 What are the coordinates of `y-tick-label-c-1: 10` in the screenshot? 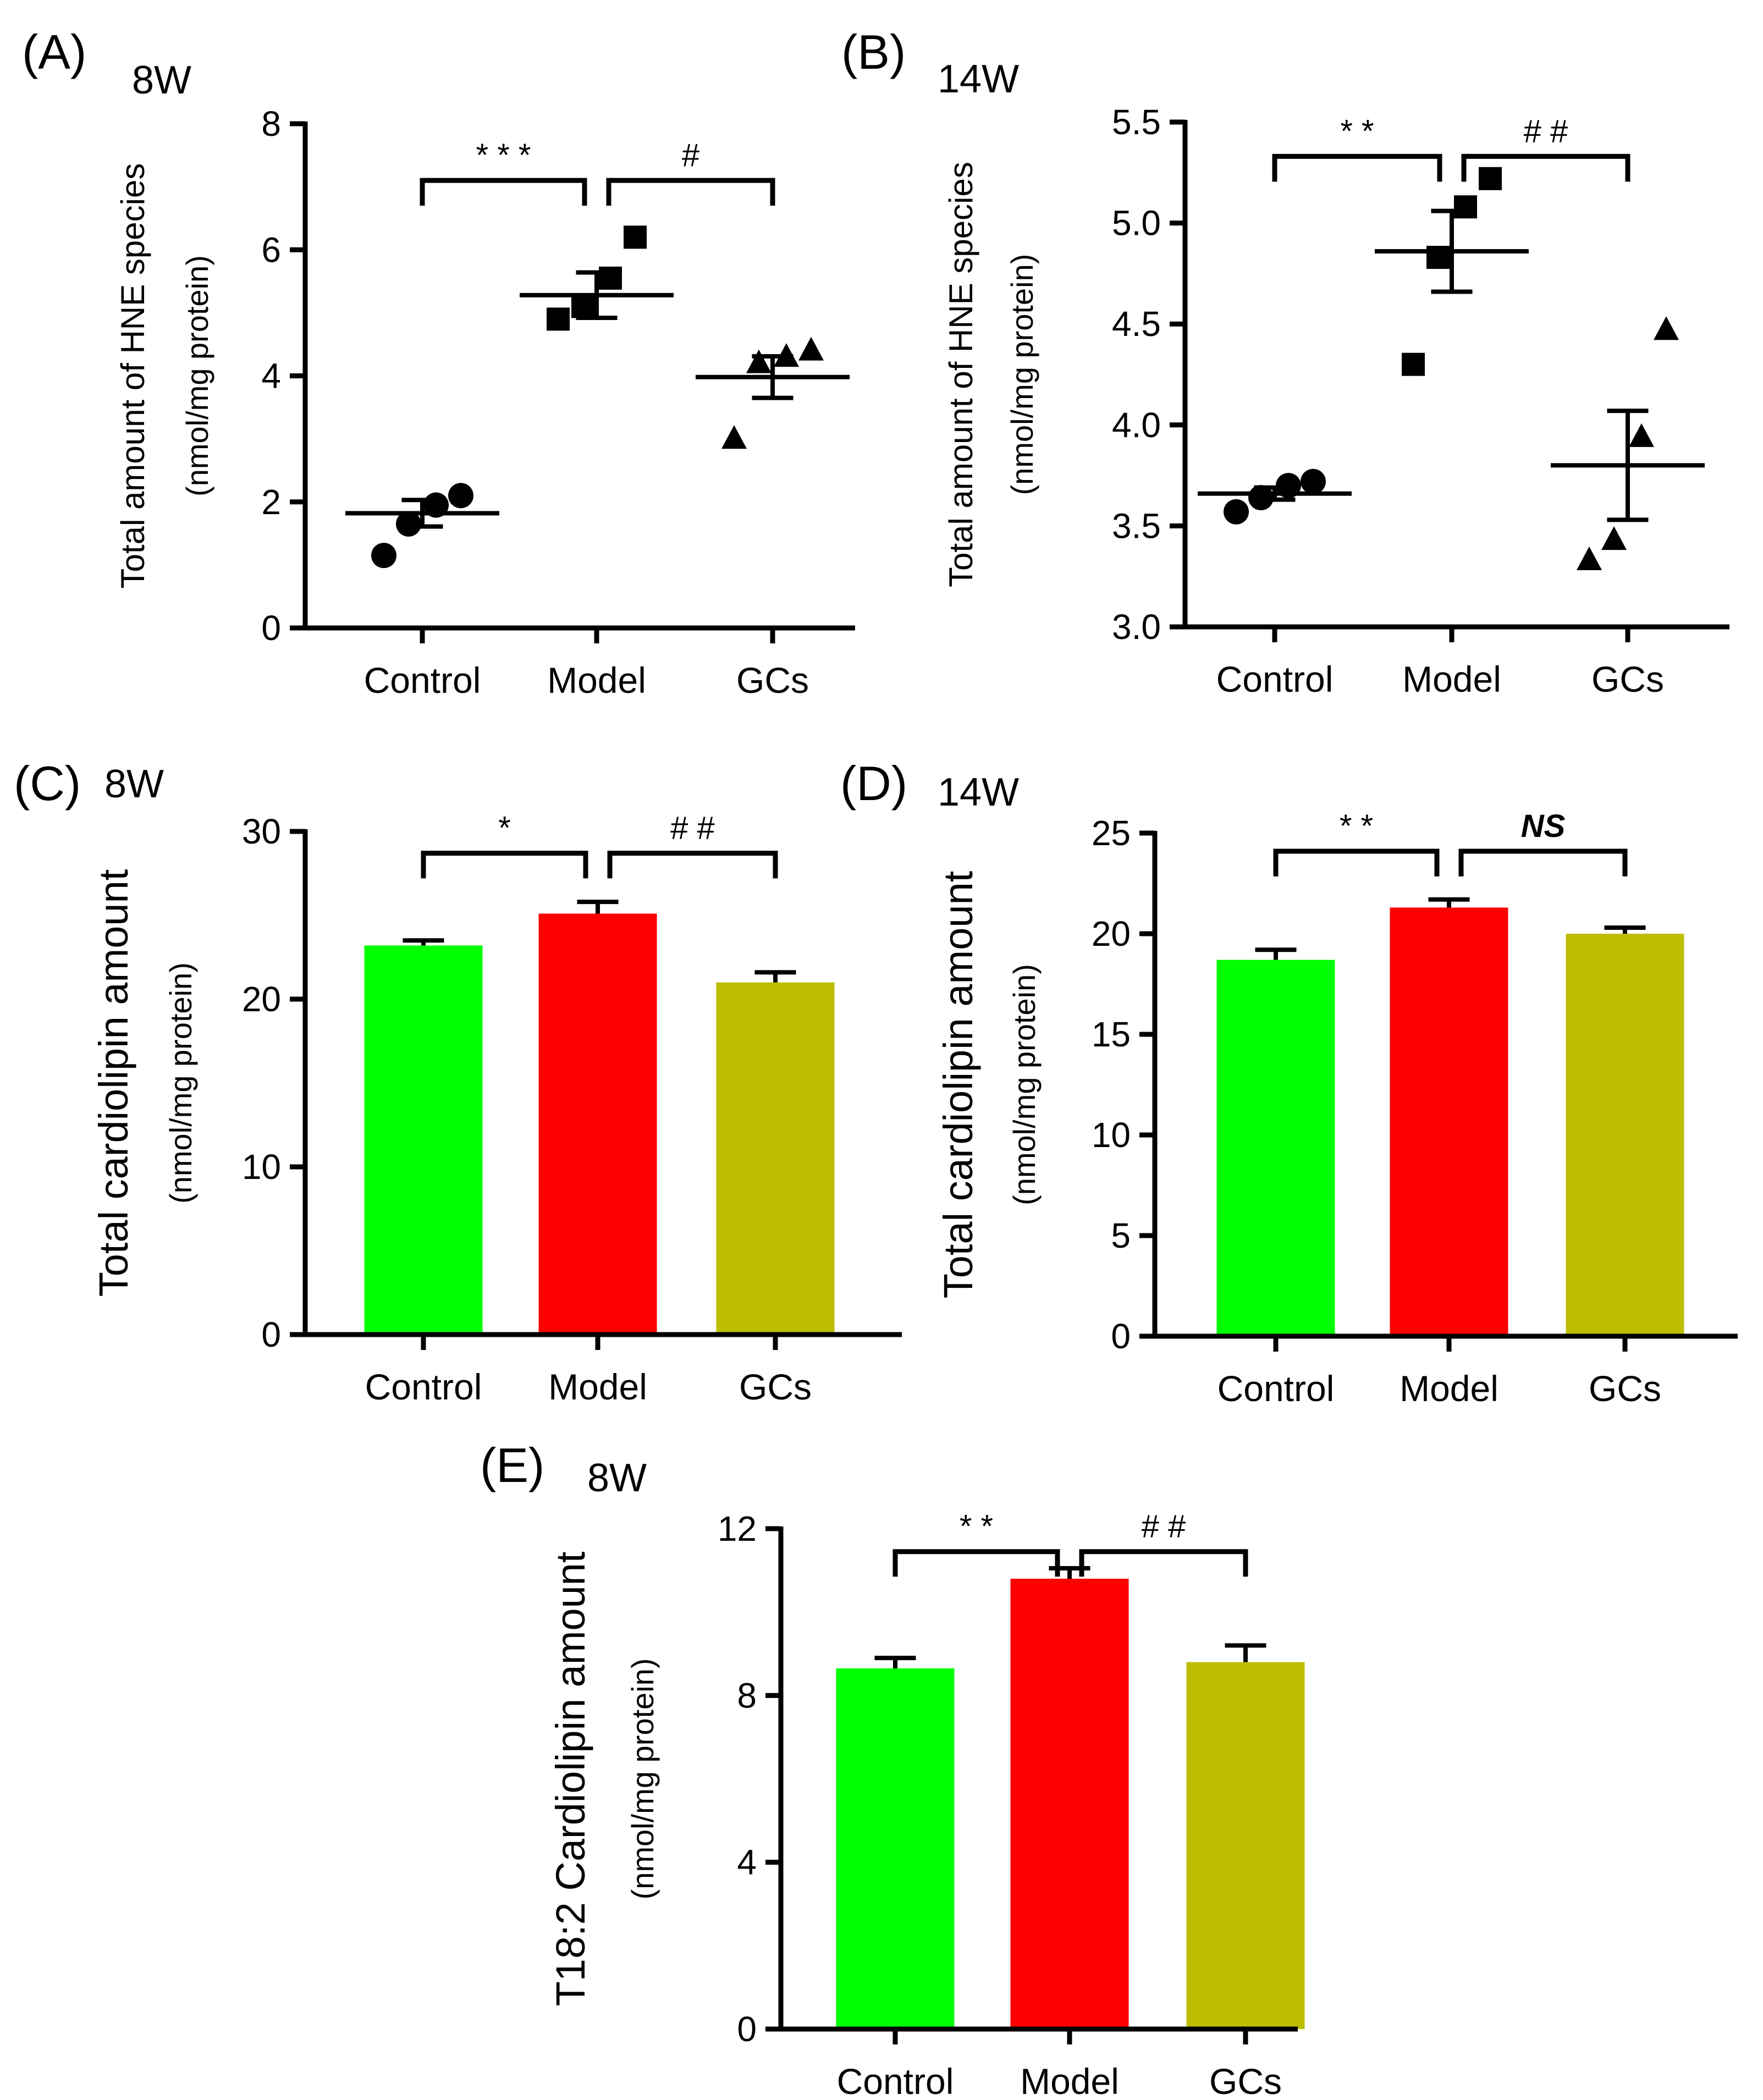 It's located at (261, 1167).